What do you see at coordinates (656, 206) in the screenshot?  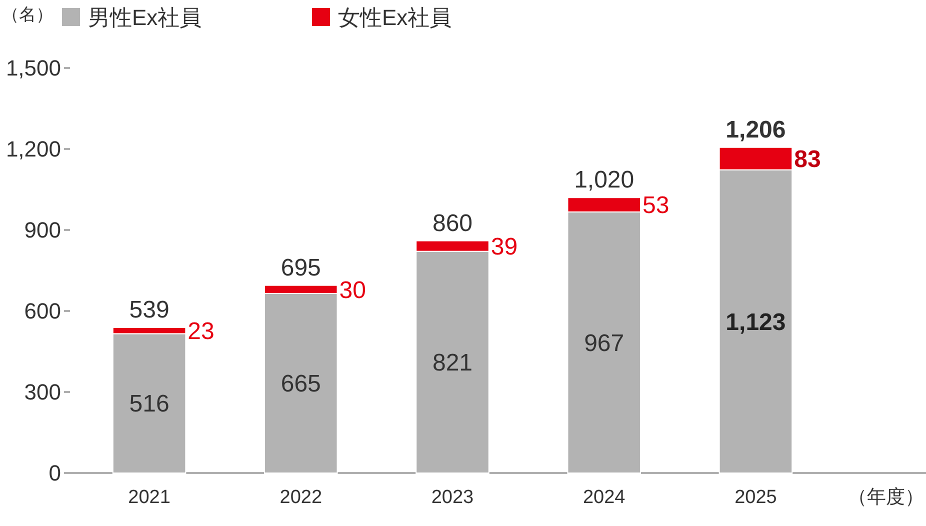 I see `data-label: 53` at bounding box center [656, 206].